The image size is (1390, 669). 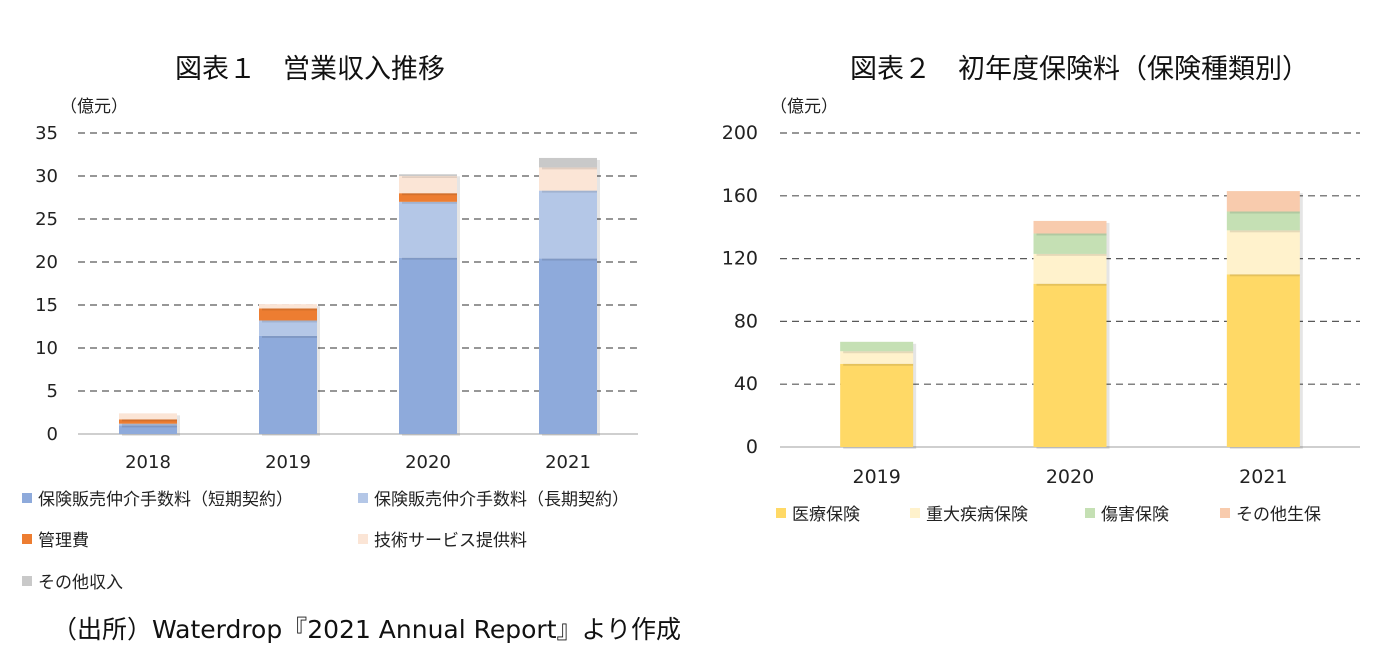 What do you see at coordinates (977, 515) in the screenshot?
I see `legend-label: 重大疾病保険` at bounding box center [977, 515].